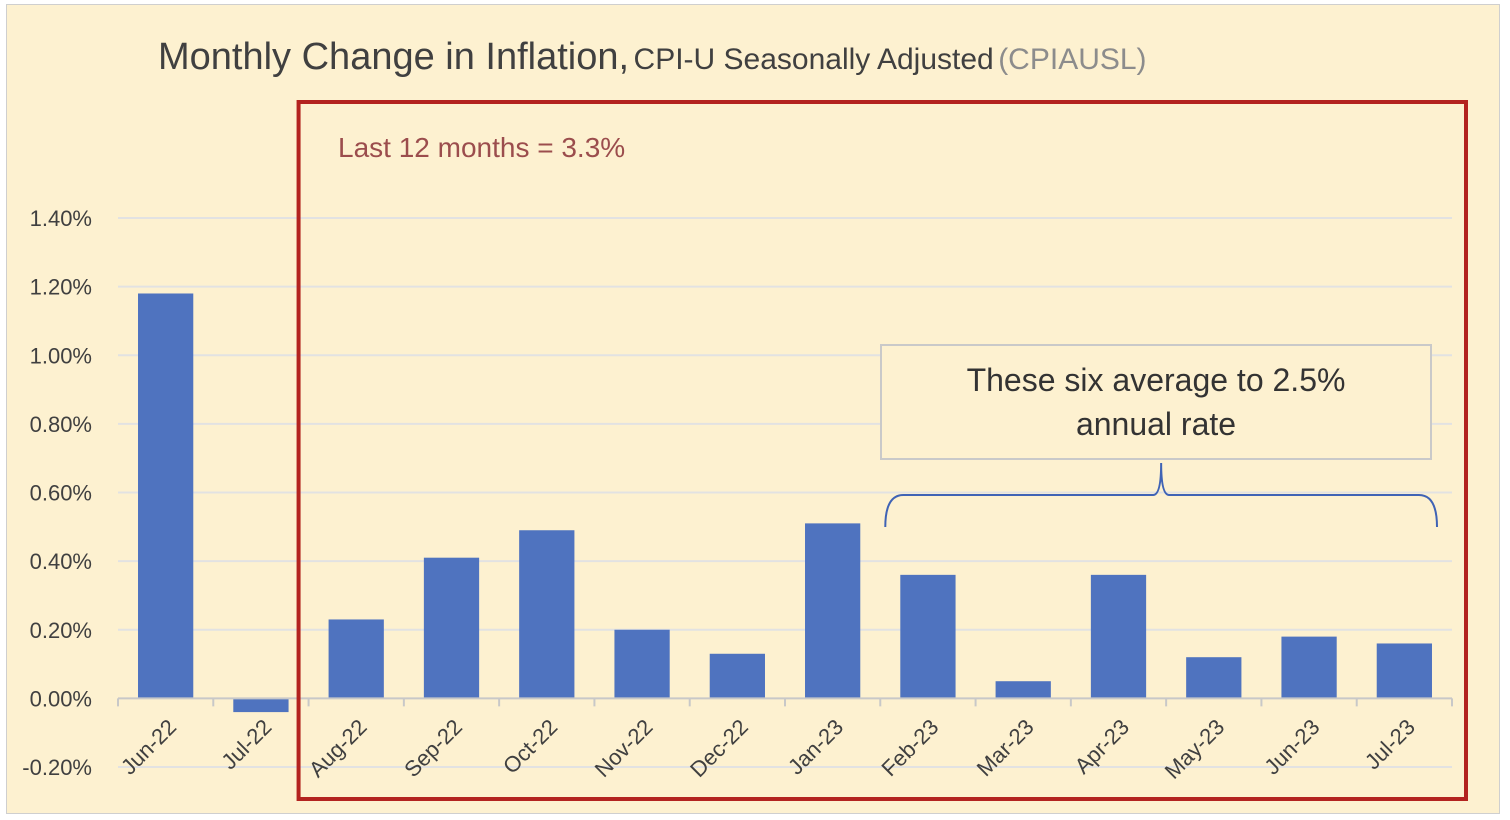 This screenshot has height=820, width=1510. I want to click on x-tick-label: May-23, so click(1195, 749).